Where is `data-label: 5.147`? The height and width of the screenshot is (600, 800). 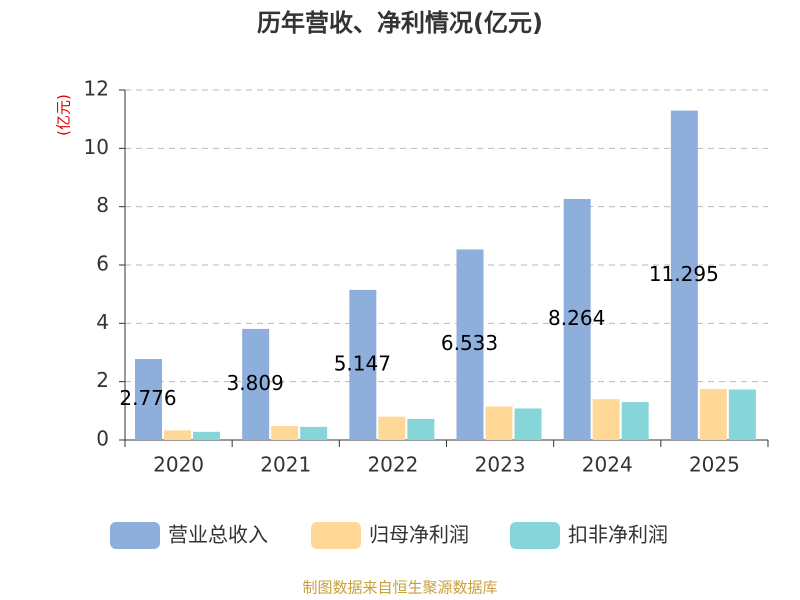 data-label: 5.147 is located at coordinates (362, 363).